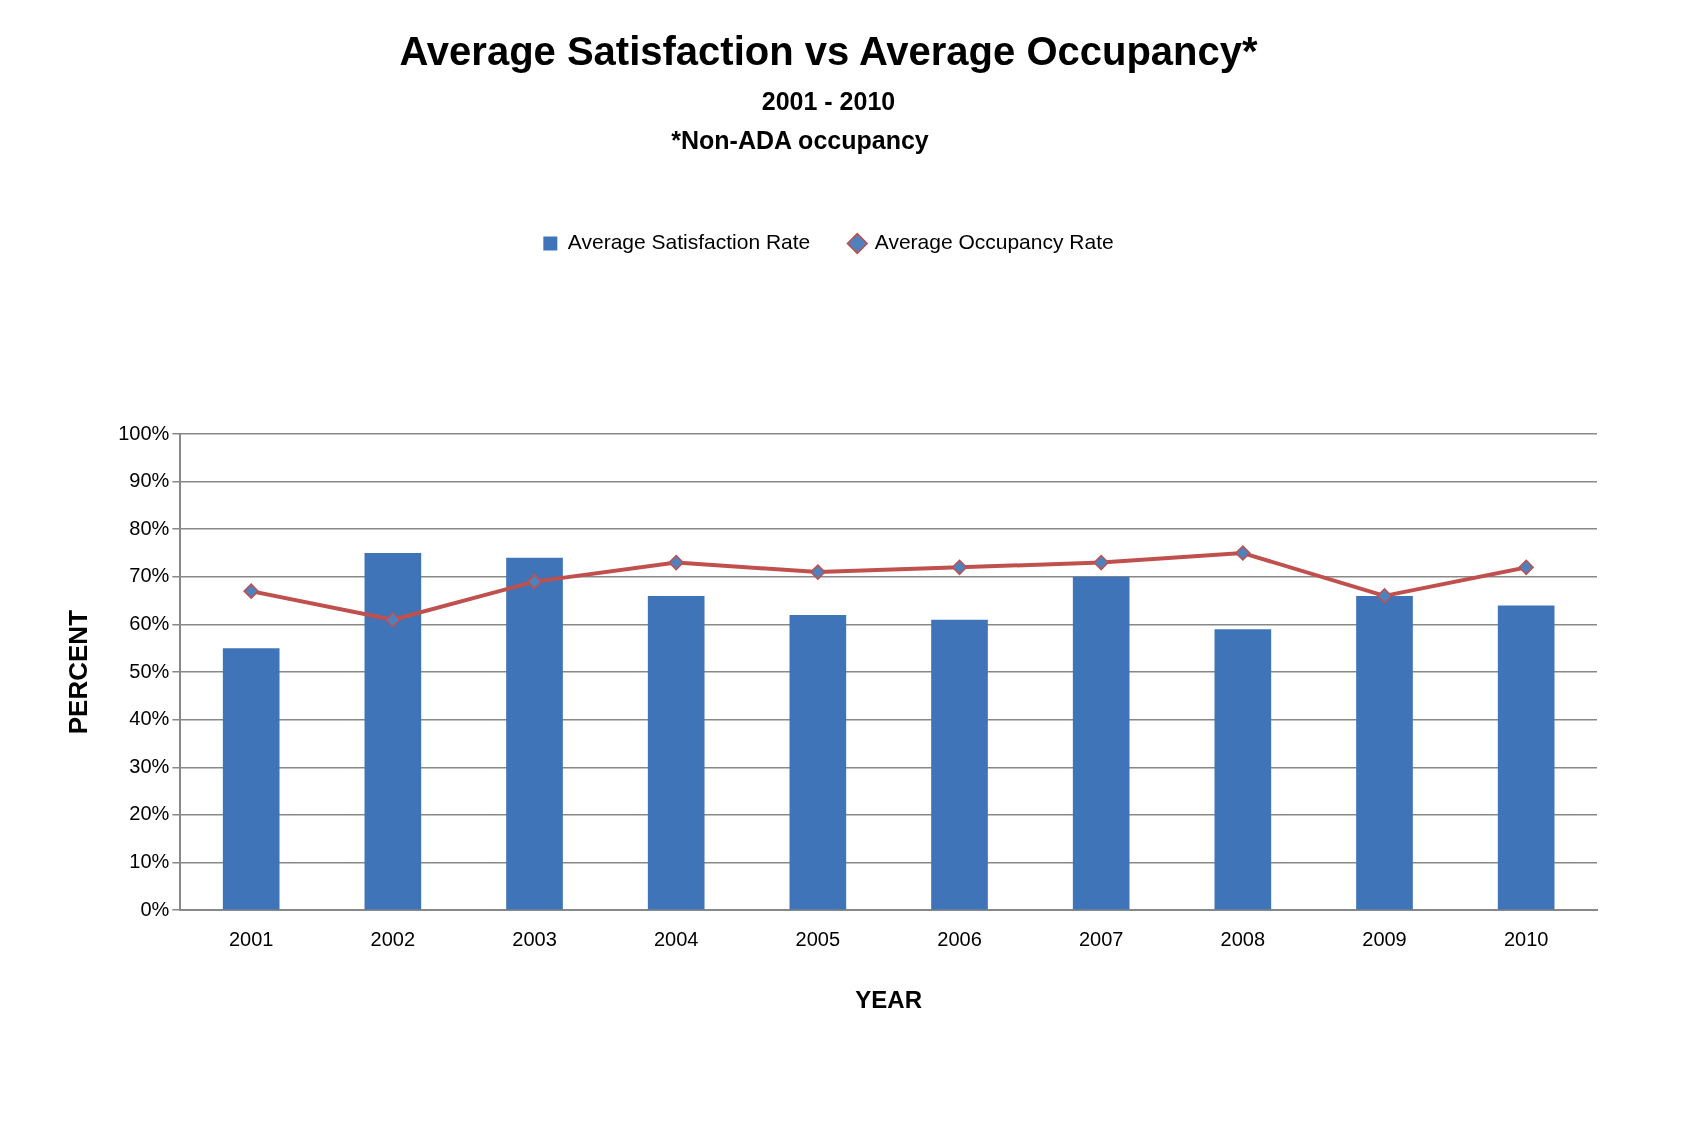 The image size is (1697, 1130). Describe the element at coordinates (393, 938) in the screenshot. I see `x-tick-label: 2002` at that location.